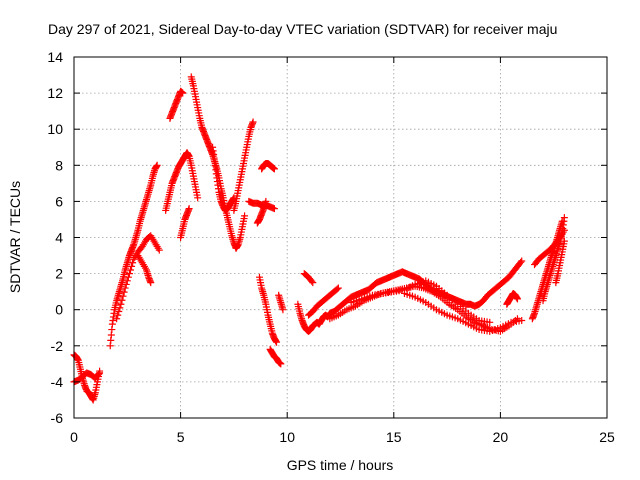 Image resolution: width=640 pixels, height=480 pixels. Describe the element at coordinates (340, 465) in the screenshot. I see `x-axis-title: GPS time / hours` at that location.